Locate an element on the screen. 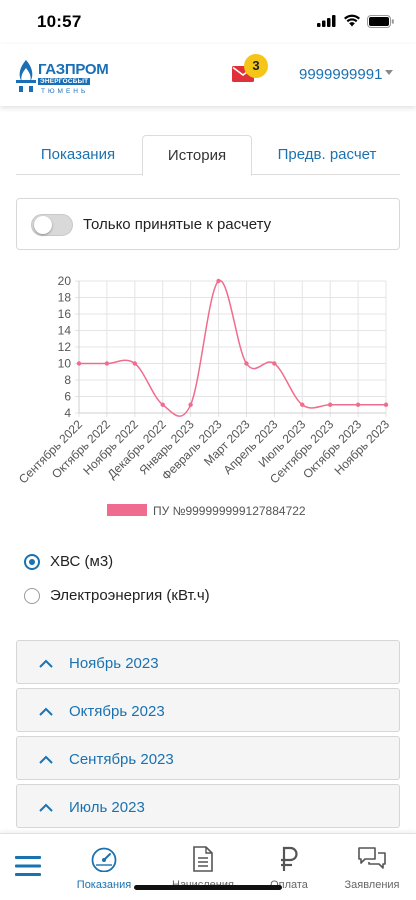 The height and width of the screenshot is (900, 416). chat-icon is located at coordinates (372, 858).